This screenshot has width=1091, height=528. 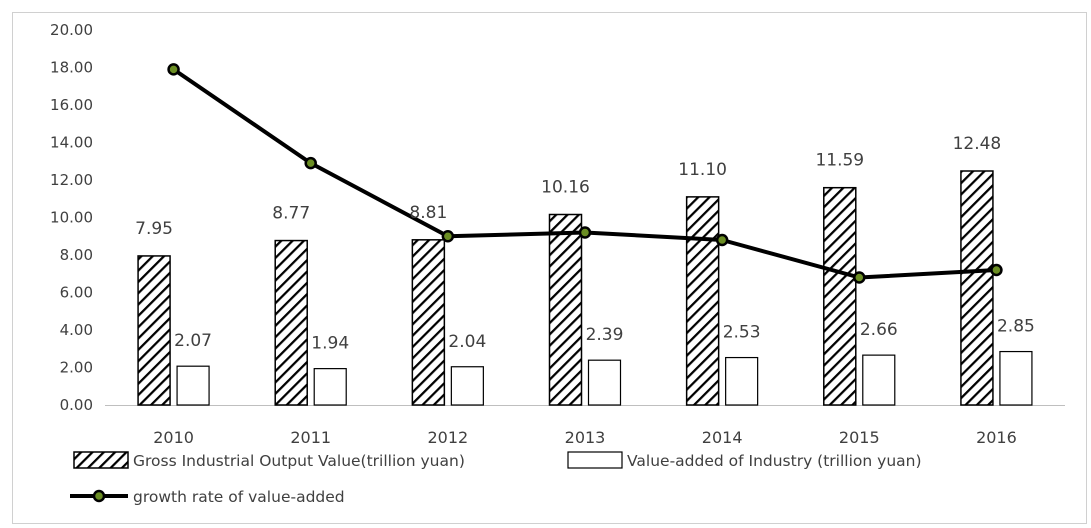 I want to click on data-label-value-added: 2.66, so click(x=879, y=330).